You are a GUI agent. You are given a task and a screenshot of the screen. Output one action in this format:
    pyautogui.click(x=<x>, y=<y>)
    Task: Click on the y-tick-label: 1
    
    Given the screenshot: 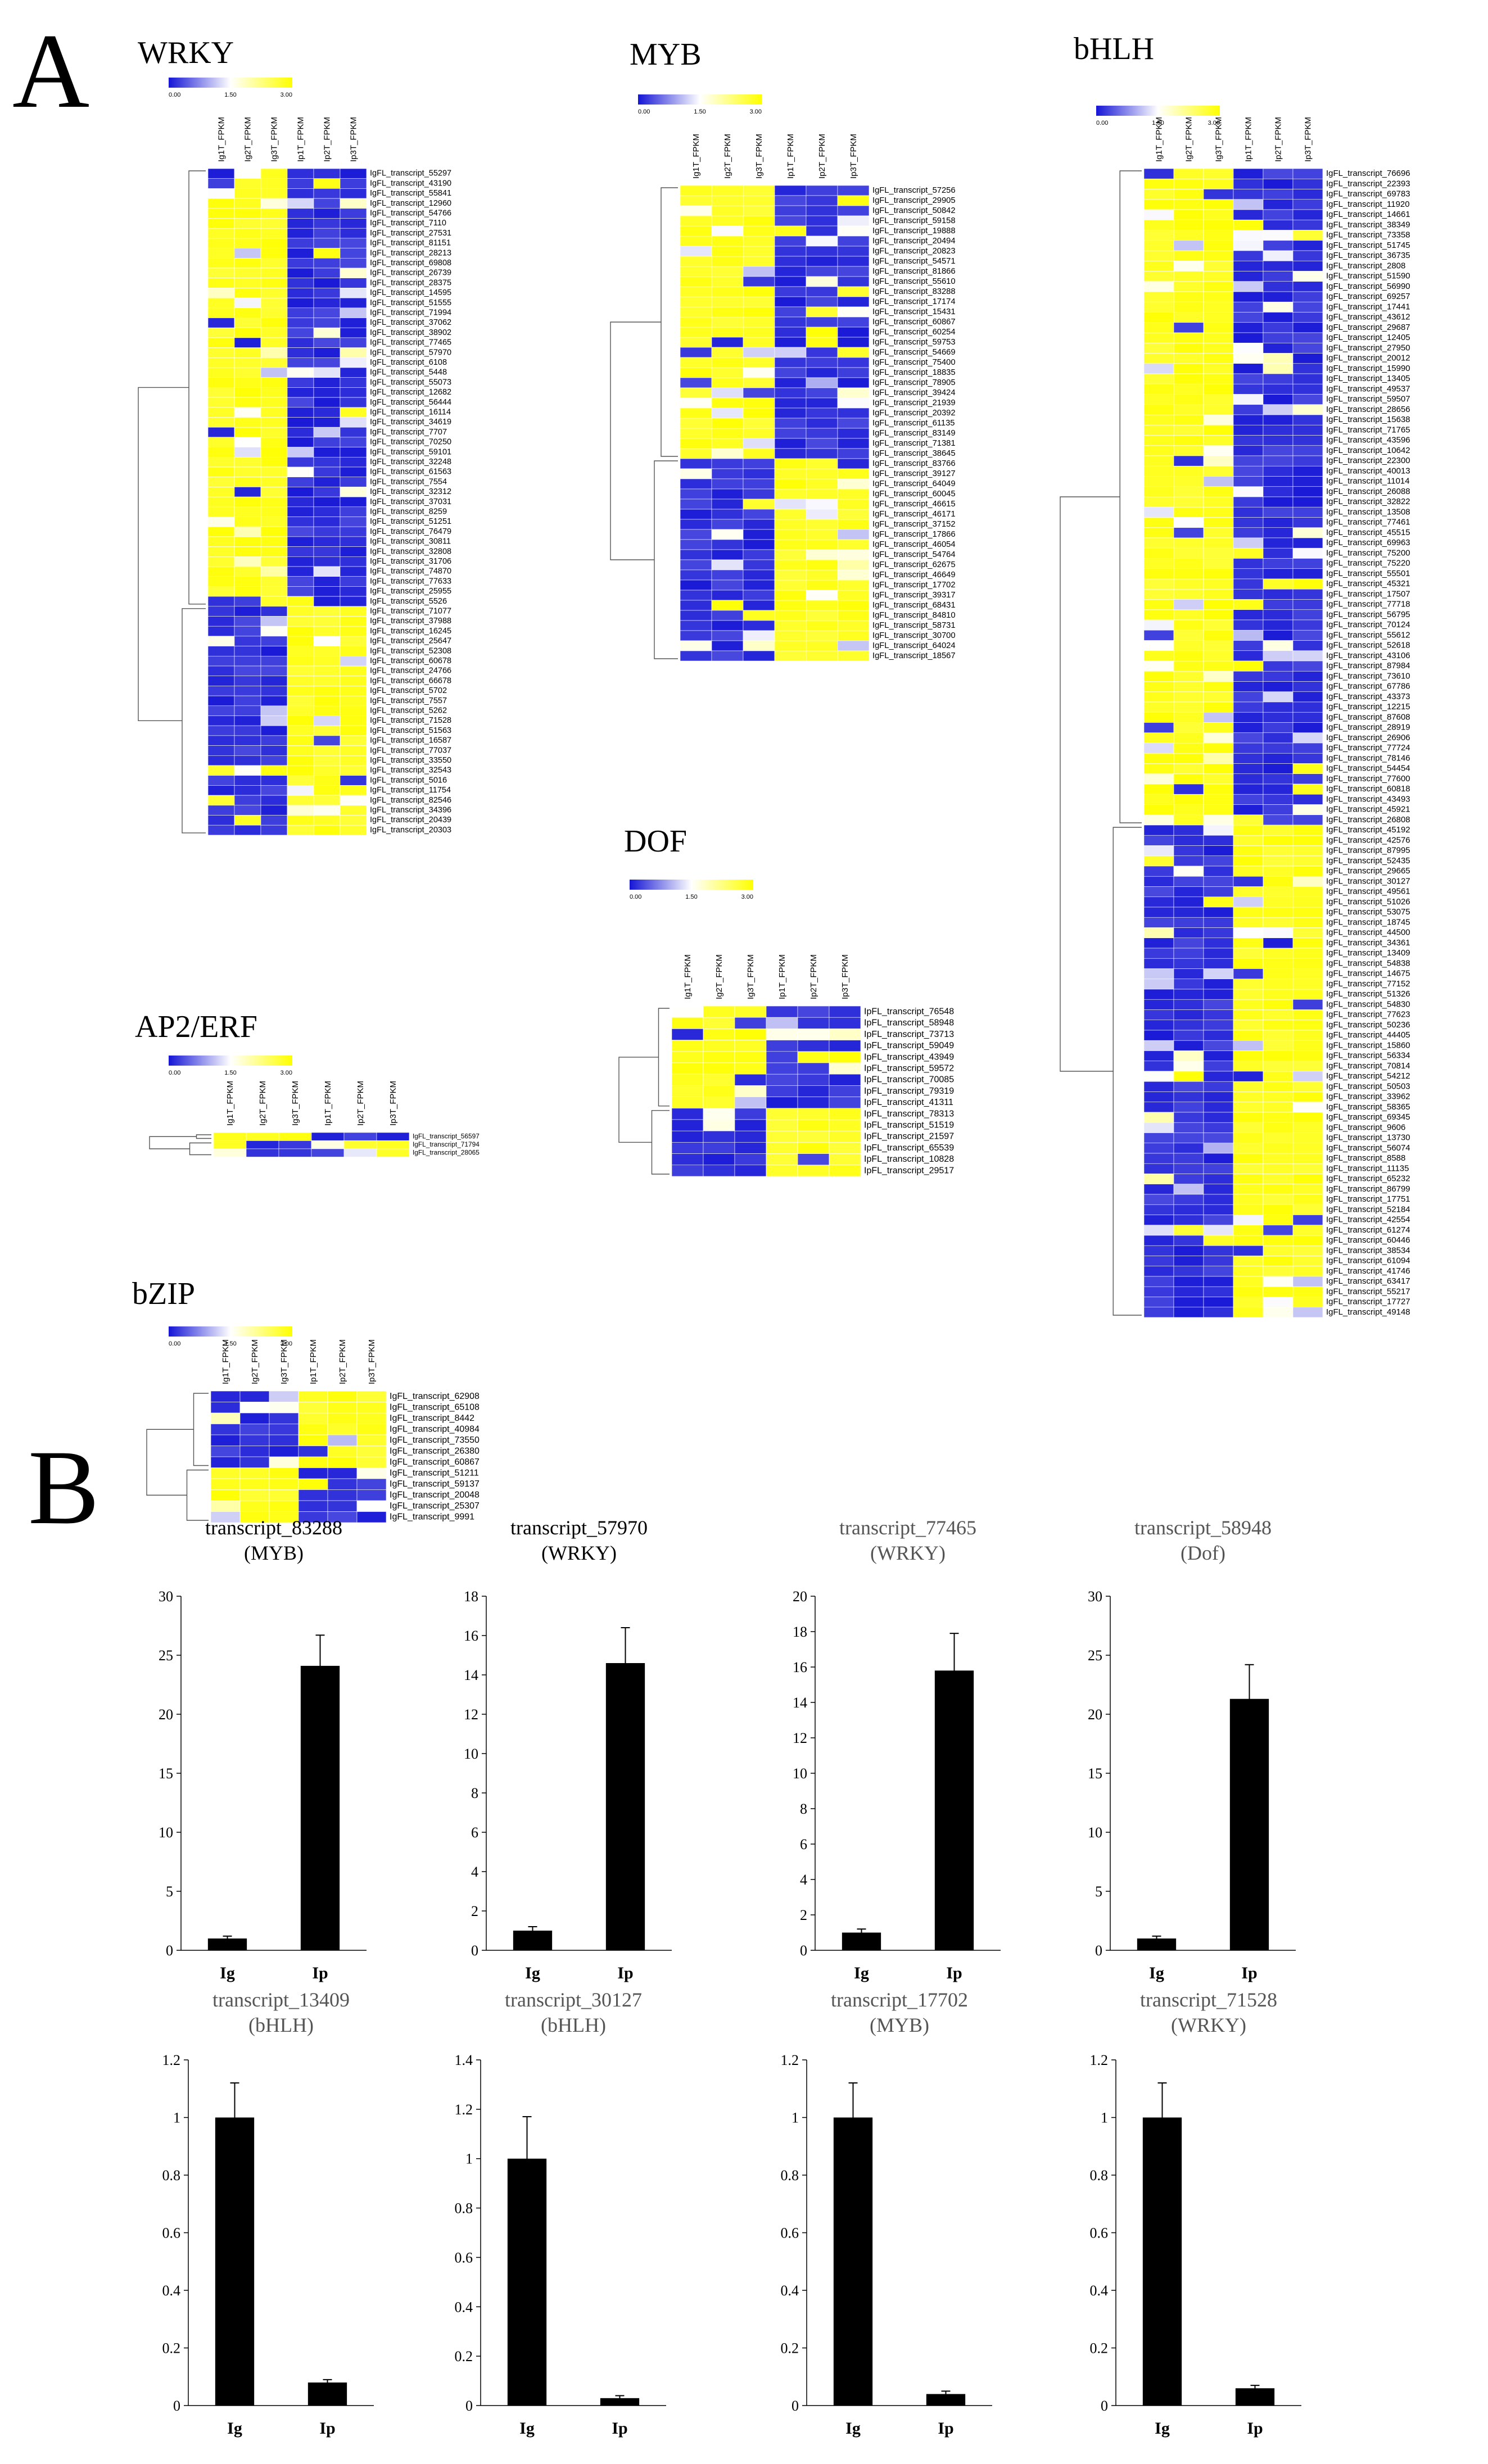 What is the action you would take?
    pyautogui.click(x=469, y=2159)
    